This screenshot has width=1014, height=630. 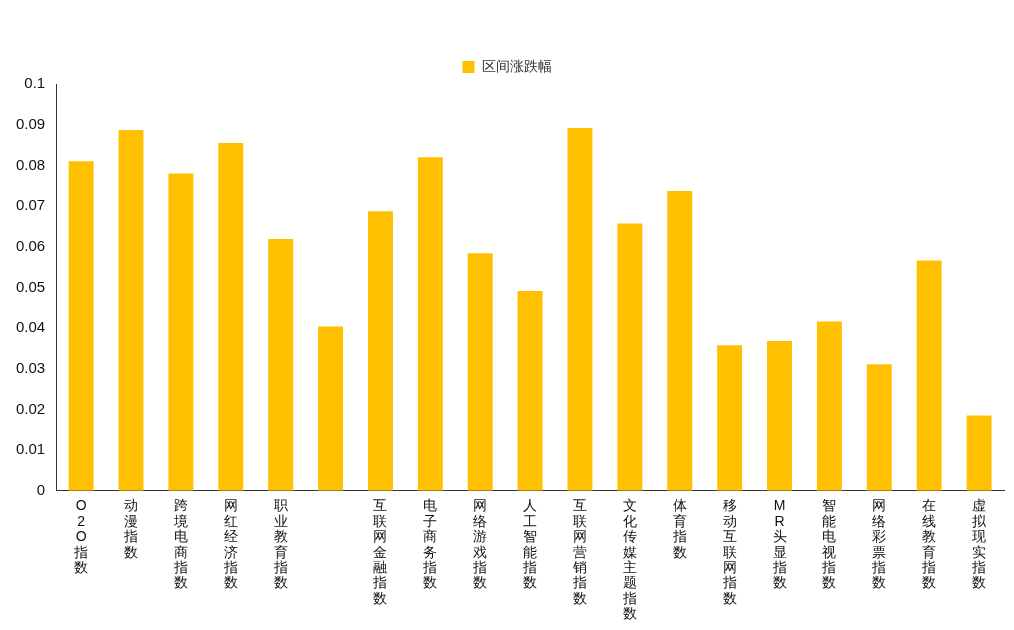 What do you see at coordinates (30, 286) in the screenshot?
I see `y-tick-label: 0.05` at bounding box center [30, 286].